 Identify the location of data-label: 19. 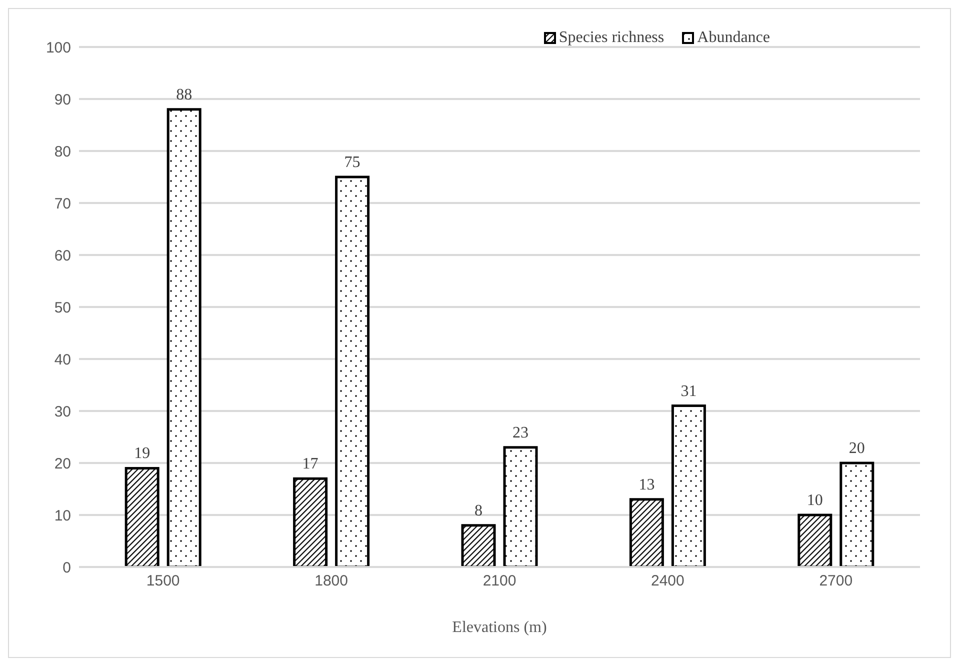
(142, 453).